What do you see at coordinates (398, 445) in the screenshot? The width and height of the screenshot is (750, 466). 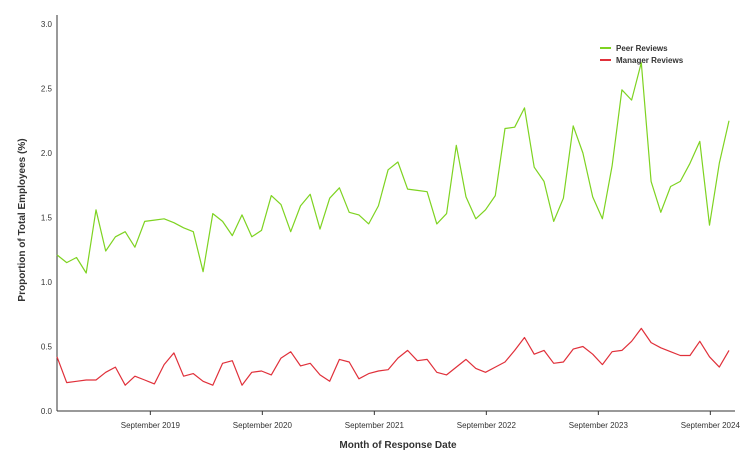 I see `x-axis-label: Month of Response Date` at bounding box center [398, 445].